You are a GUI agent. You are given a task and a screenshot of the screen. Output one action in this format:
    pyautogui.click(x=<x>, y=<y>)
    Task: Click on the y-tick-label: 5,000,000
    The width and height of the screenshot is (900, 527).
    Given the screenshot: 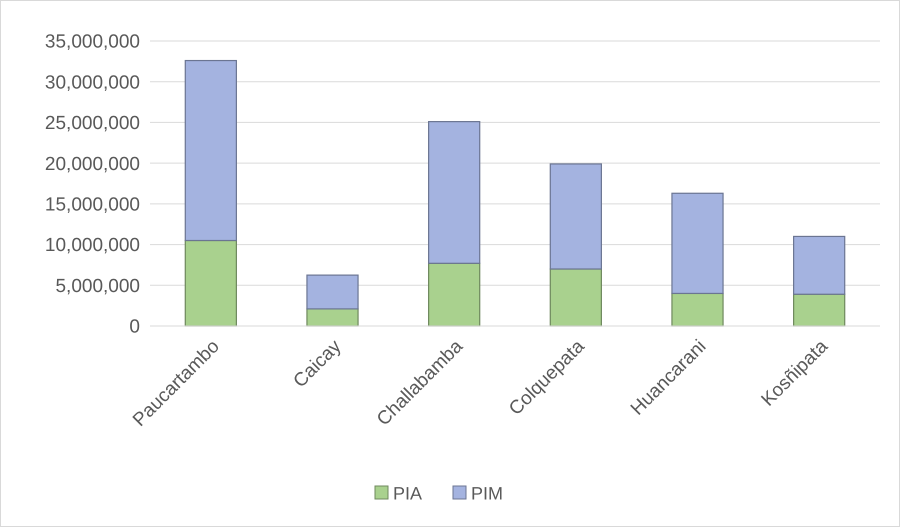 What is the action you would take?
    pyautogui.click(x=97, y=286)
    